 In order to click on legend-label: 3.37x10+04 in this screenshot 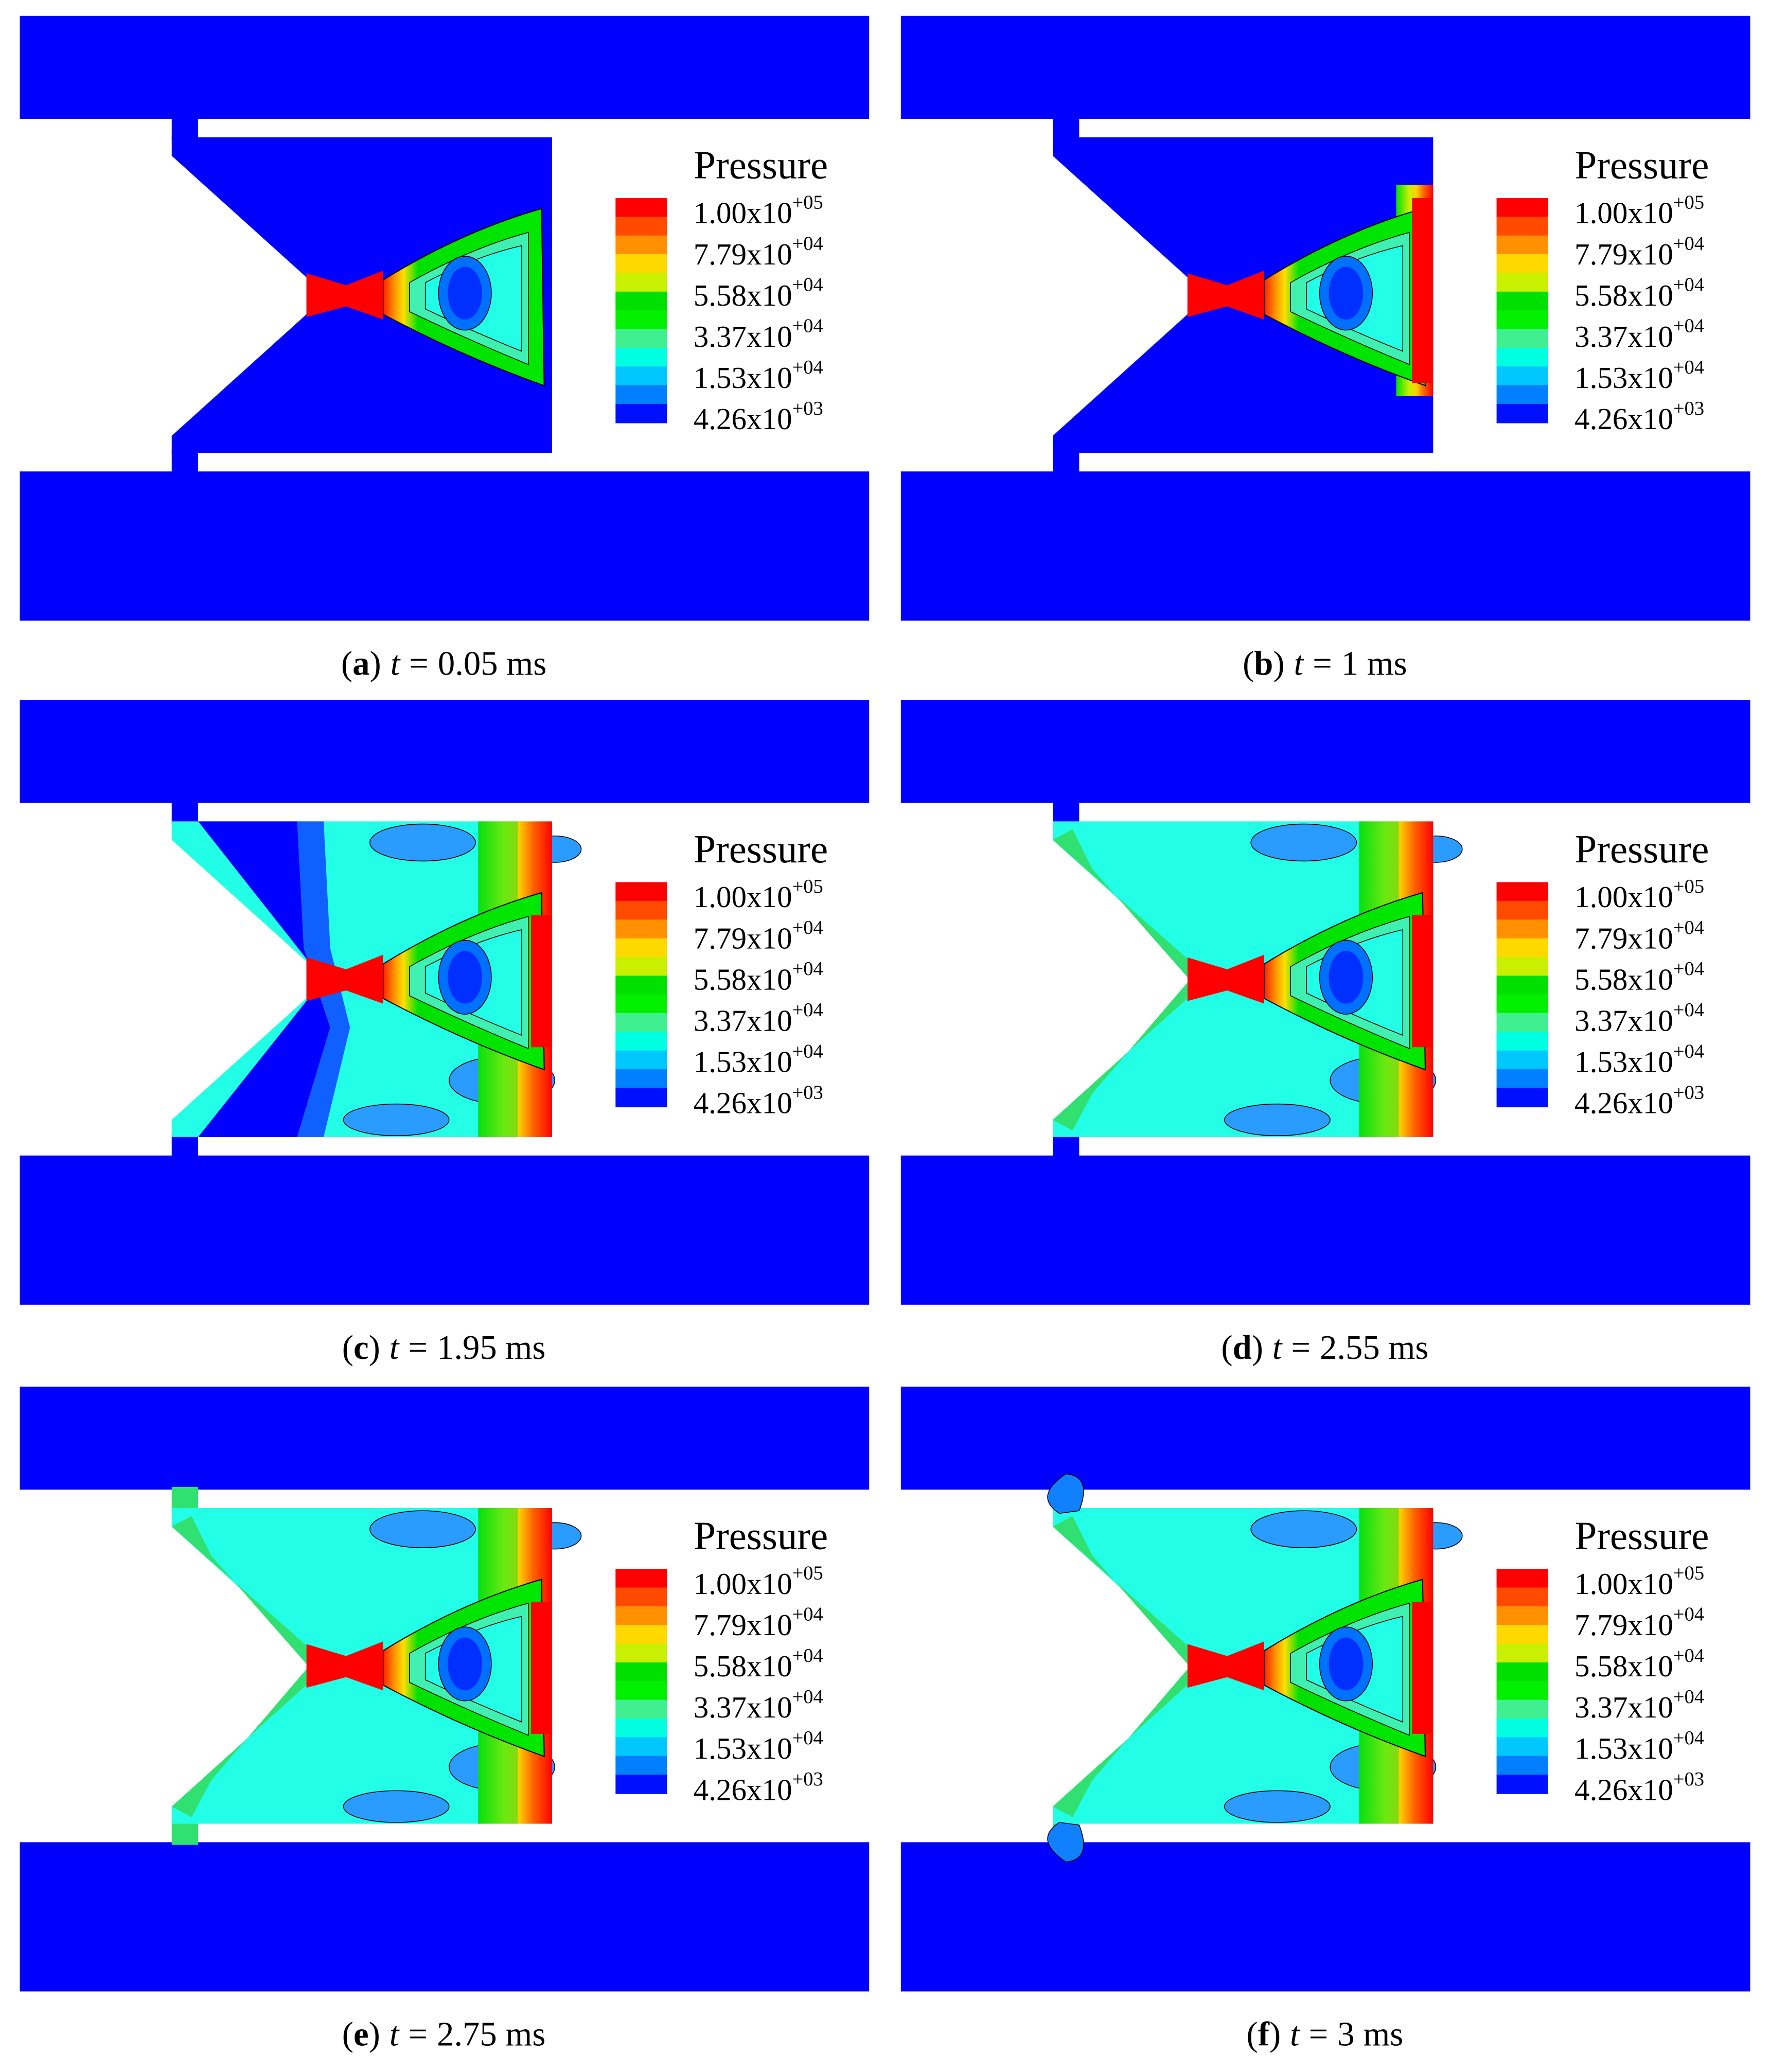, I will do `click(759, 1705)`.